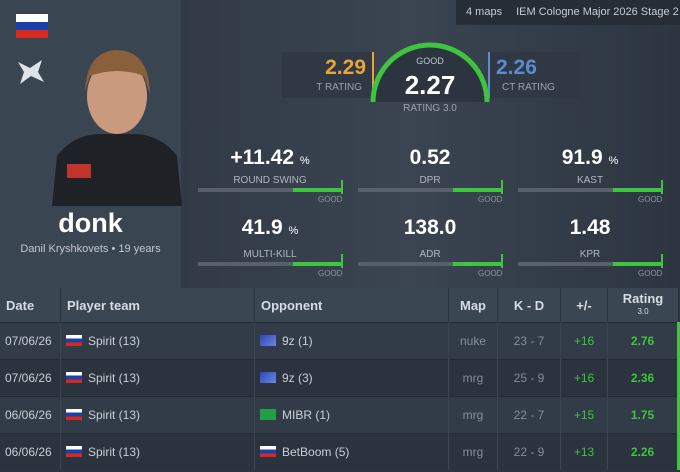 This screenshot has height=472, width=680. What do you see at coordinates (297, 378) in the screenshot?
I see `opponent: 9z (3)` at bounding box center [297, 378].